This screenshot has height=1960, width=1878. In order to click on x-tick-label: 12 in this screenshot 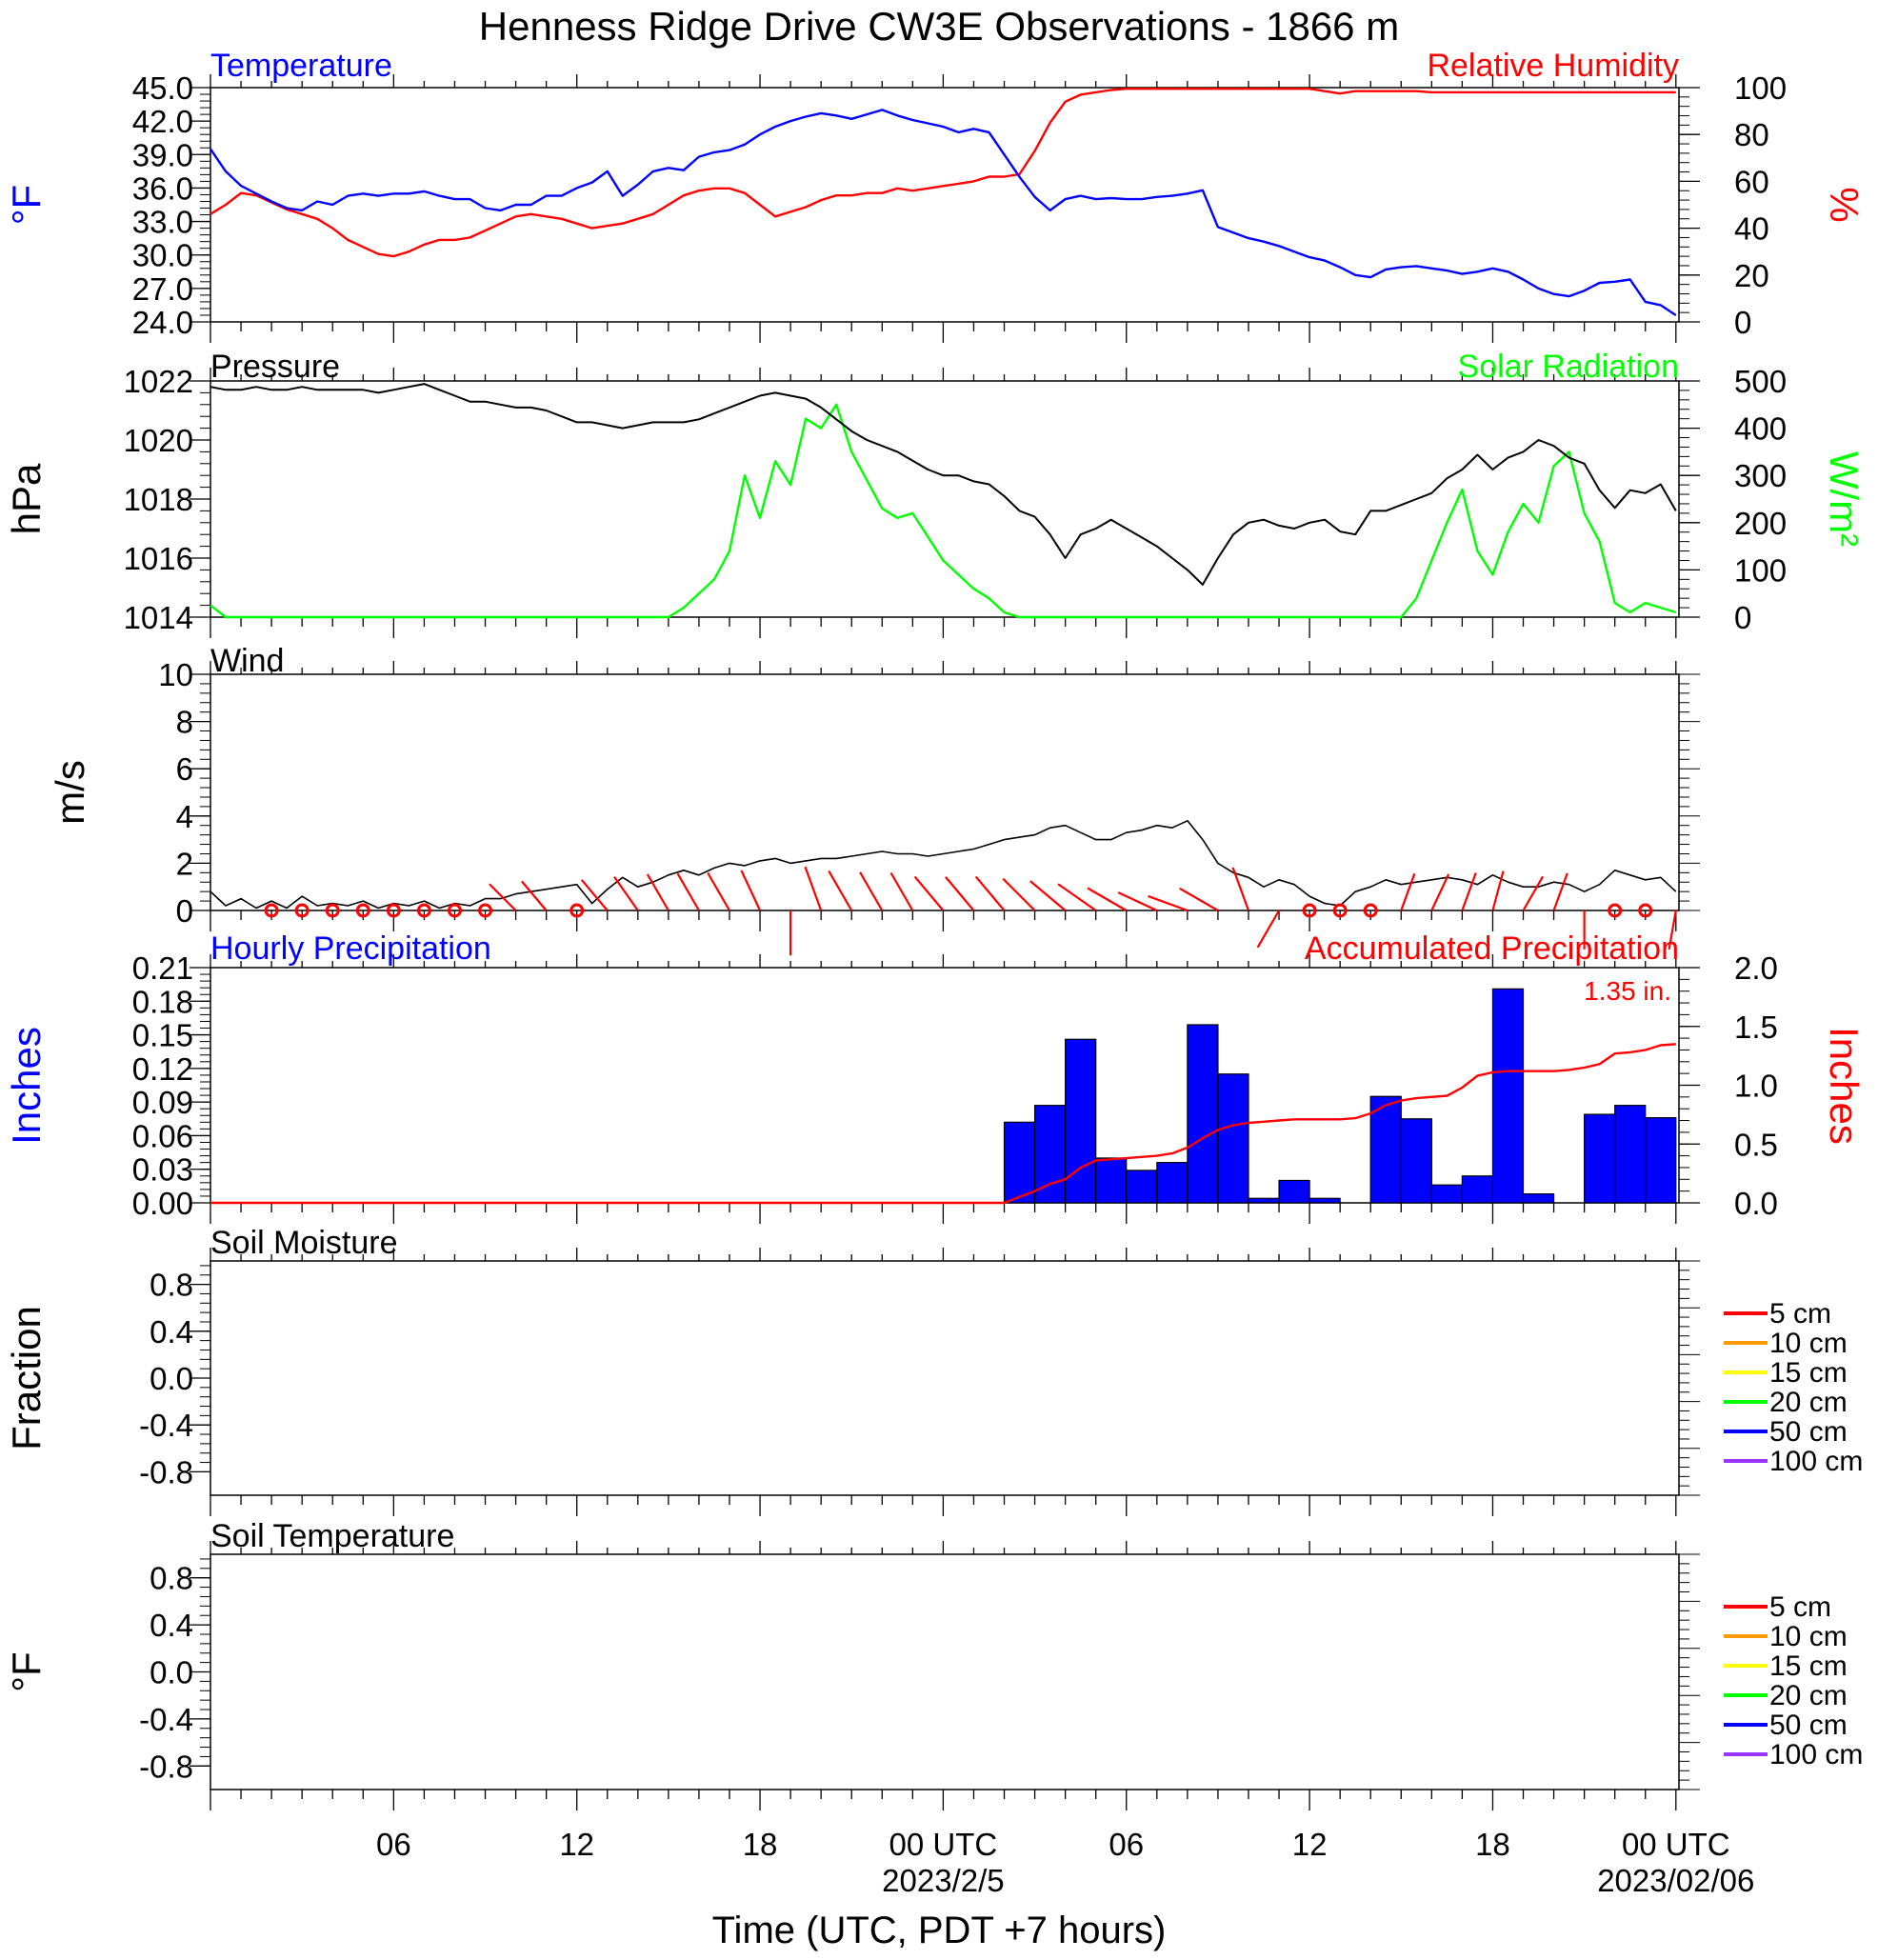, I will do `click(1310, 1844)`.